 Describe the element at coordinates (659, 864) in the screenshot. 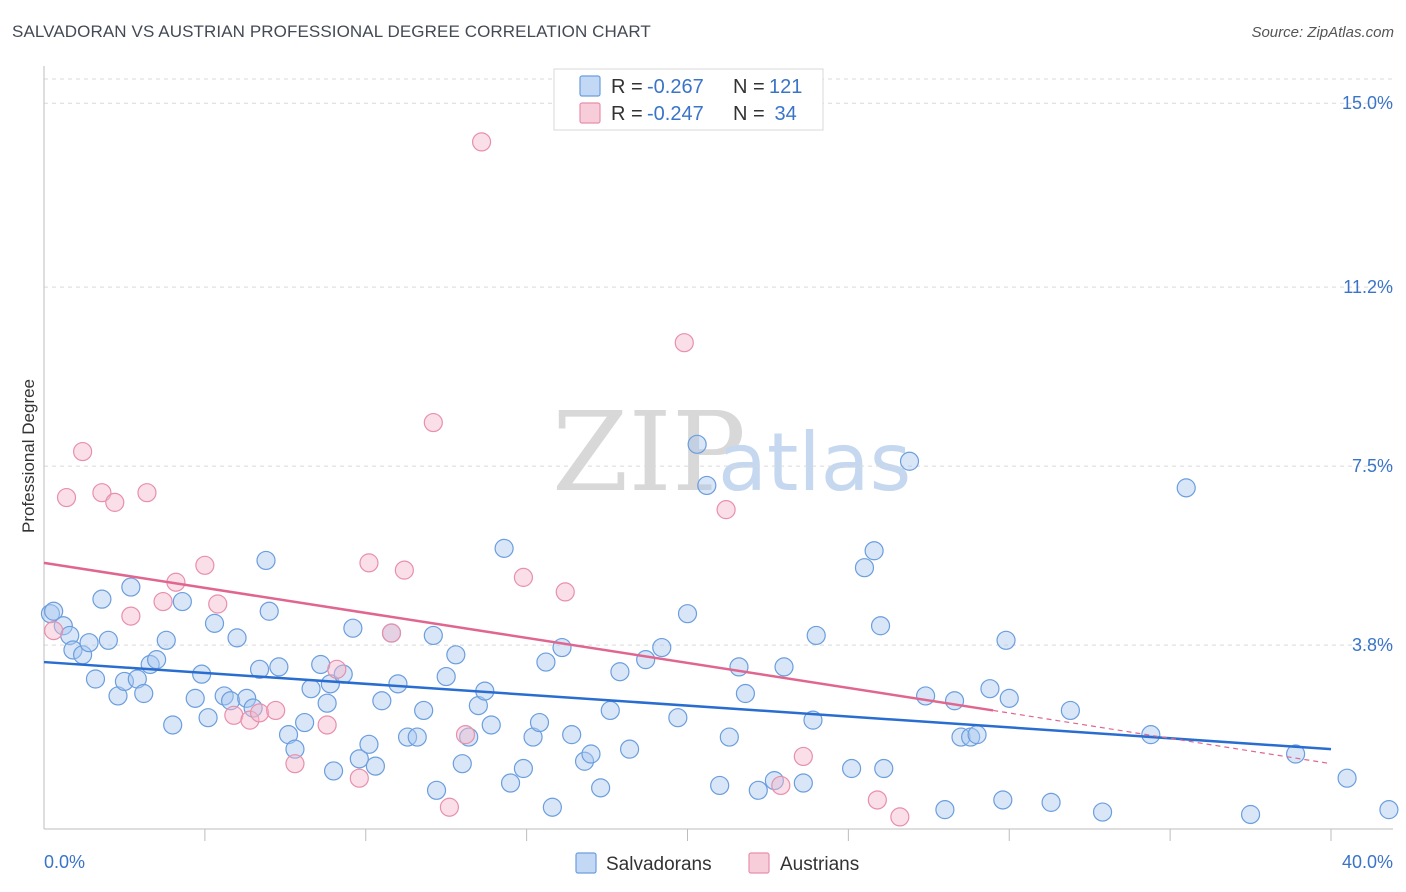

I see `bottom-legend-label-salvadorans: Salvadorans` at that location.